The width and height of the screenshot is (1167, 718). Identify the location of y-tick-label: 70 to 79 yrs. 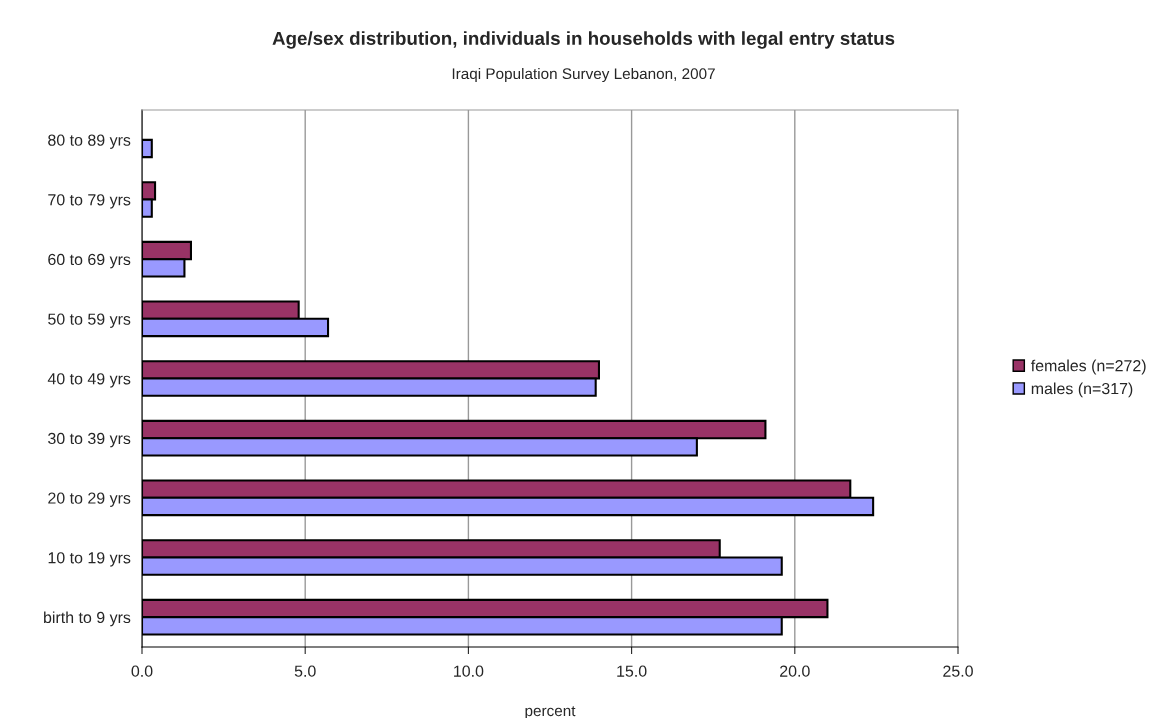
(89, 201).